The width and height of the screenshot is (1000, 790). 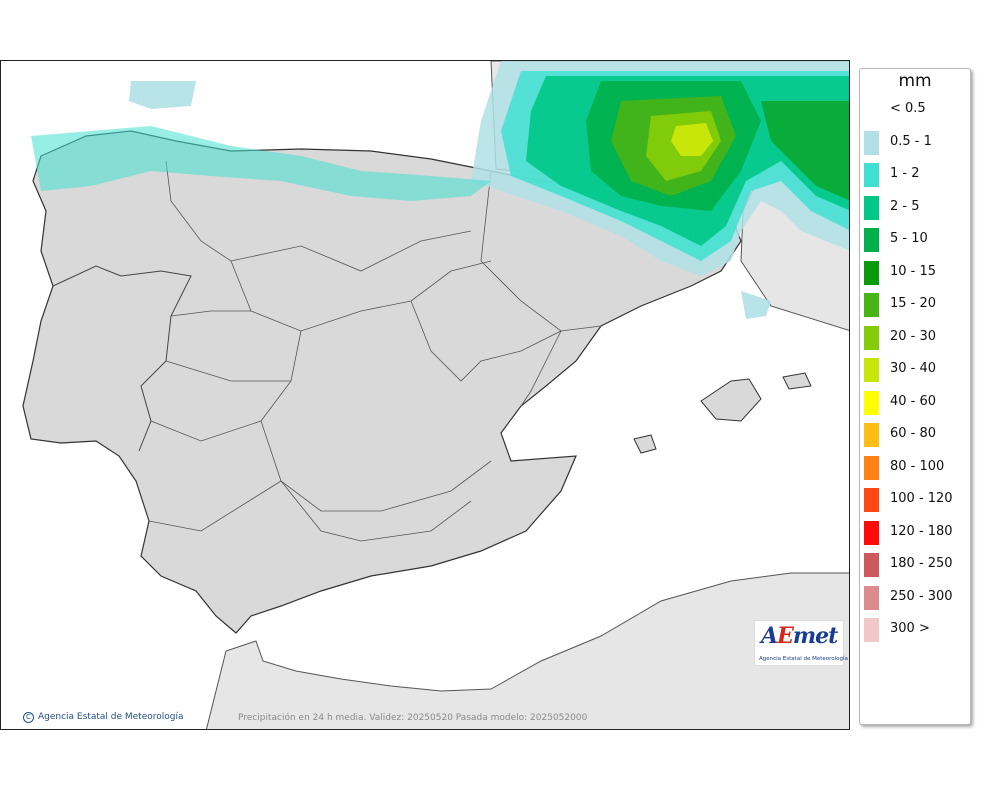 I want to click on legend-item: 250 - 300, so click(x=915, y=599).